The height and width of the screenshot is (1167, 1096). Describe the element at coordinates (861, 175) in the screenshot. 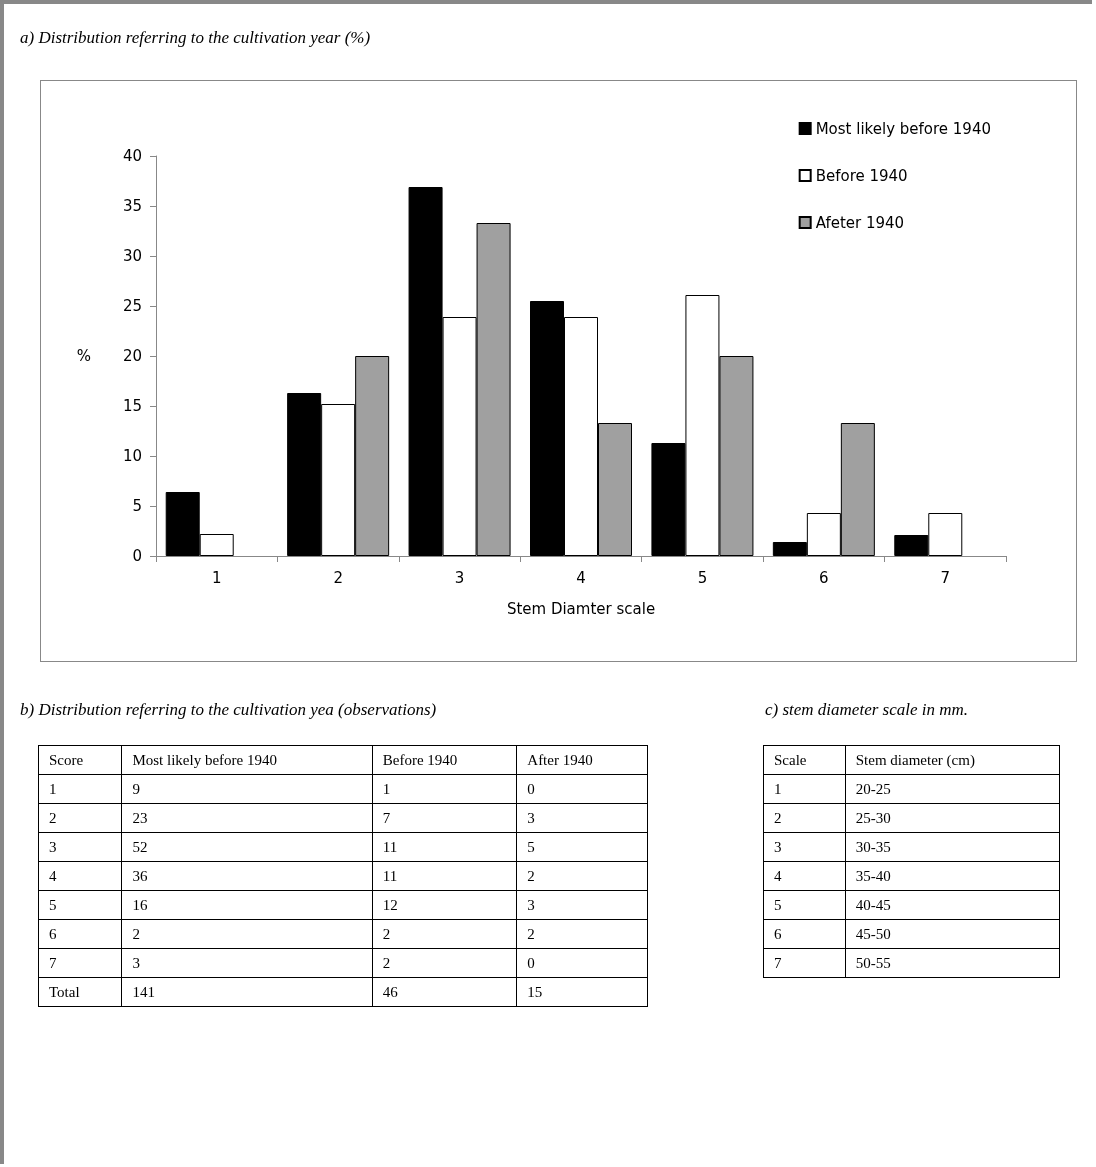

I see `legend-label: Before 1940` at that location.